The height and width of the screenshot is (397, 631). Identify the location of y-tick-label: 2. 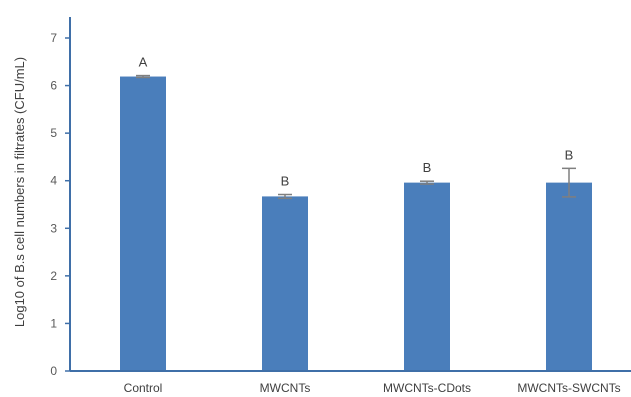
(53, 276).